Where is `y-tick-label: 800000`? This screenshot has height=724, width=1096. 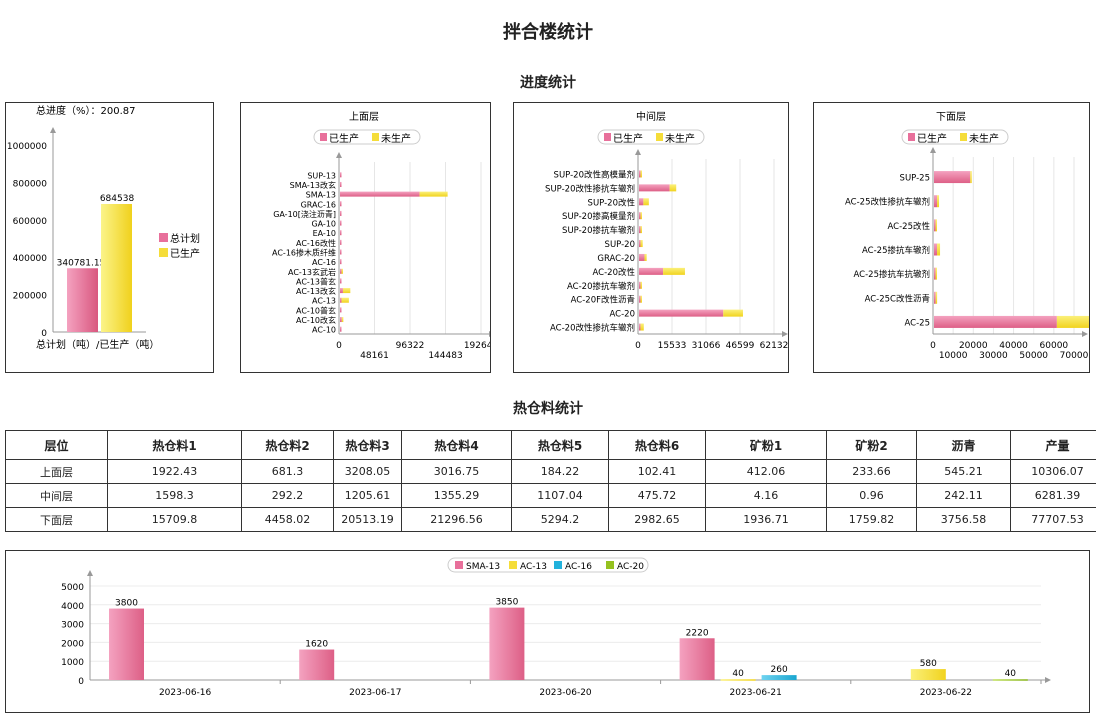 y-tick-label: 800000 is located at coordinates (30, 184).